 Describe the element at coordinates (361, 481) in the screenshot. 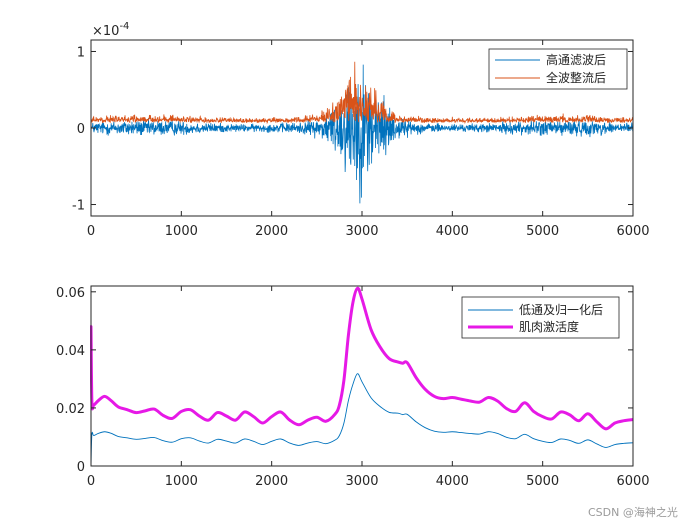

I see `bottom-x-tick-label: 3000` at that location.